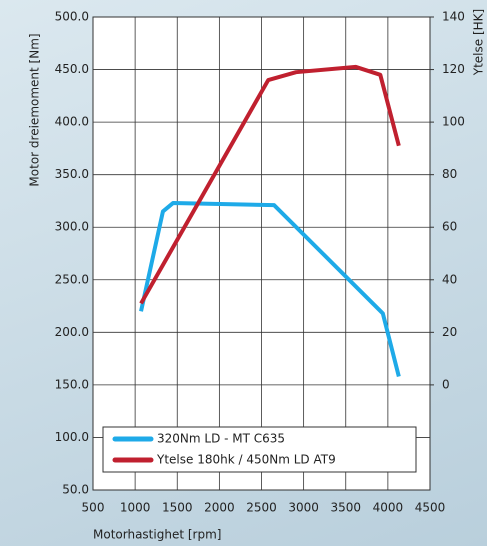 This screenshot has width=487, height=546. Describe the element at coordinates (72, 384) in the screenshot. I see `y-tick-label: 150.0` at that location.